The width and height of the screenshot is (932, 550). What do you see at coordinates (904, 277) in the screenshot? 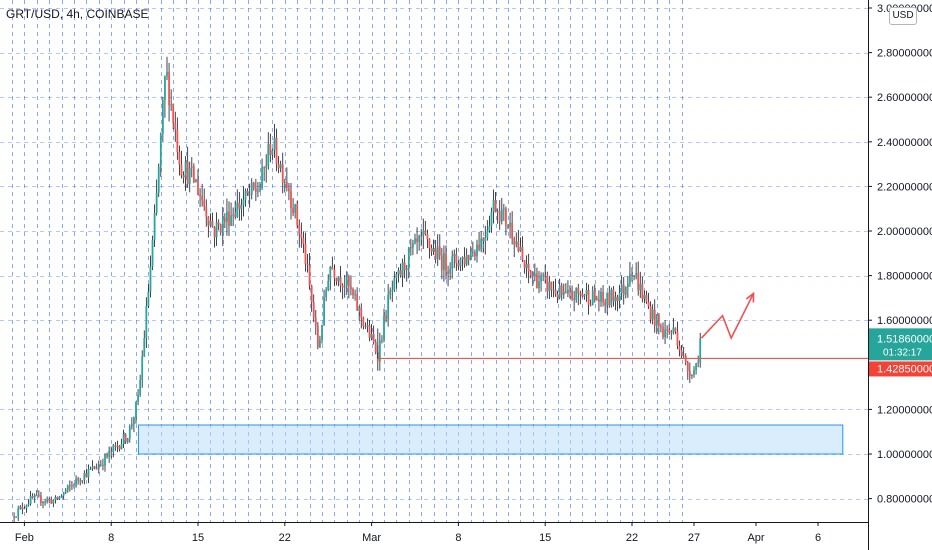
I see `price-tick-label: 1.80000000` at bounding box center [904, 277].